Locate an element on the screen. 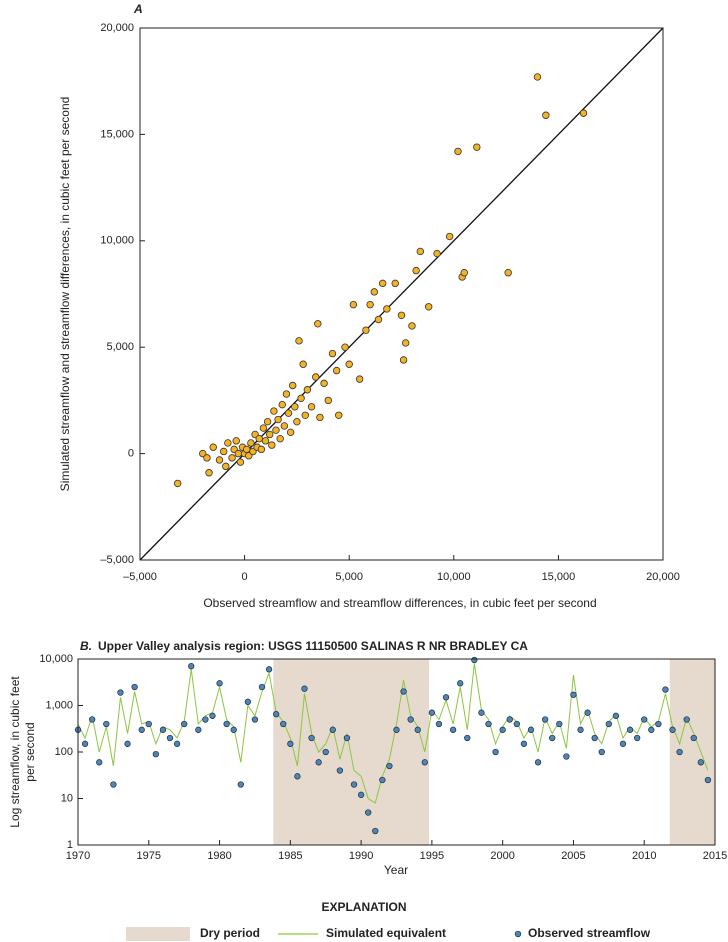  x-tick-label: 2000 is located at coordinates (502, 856).